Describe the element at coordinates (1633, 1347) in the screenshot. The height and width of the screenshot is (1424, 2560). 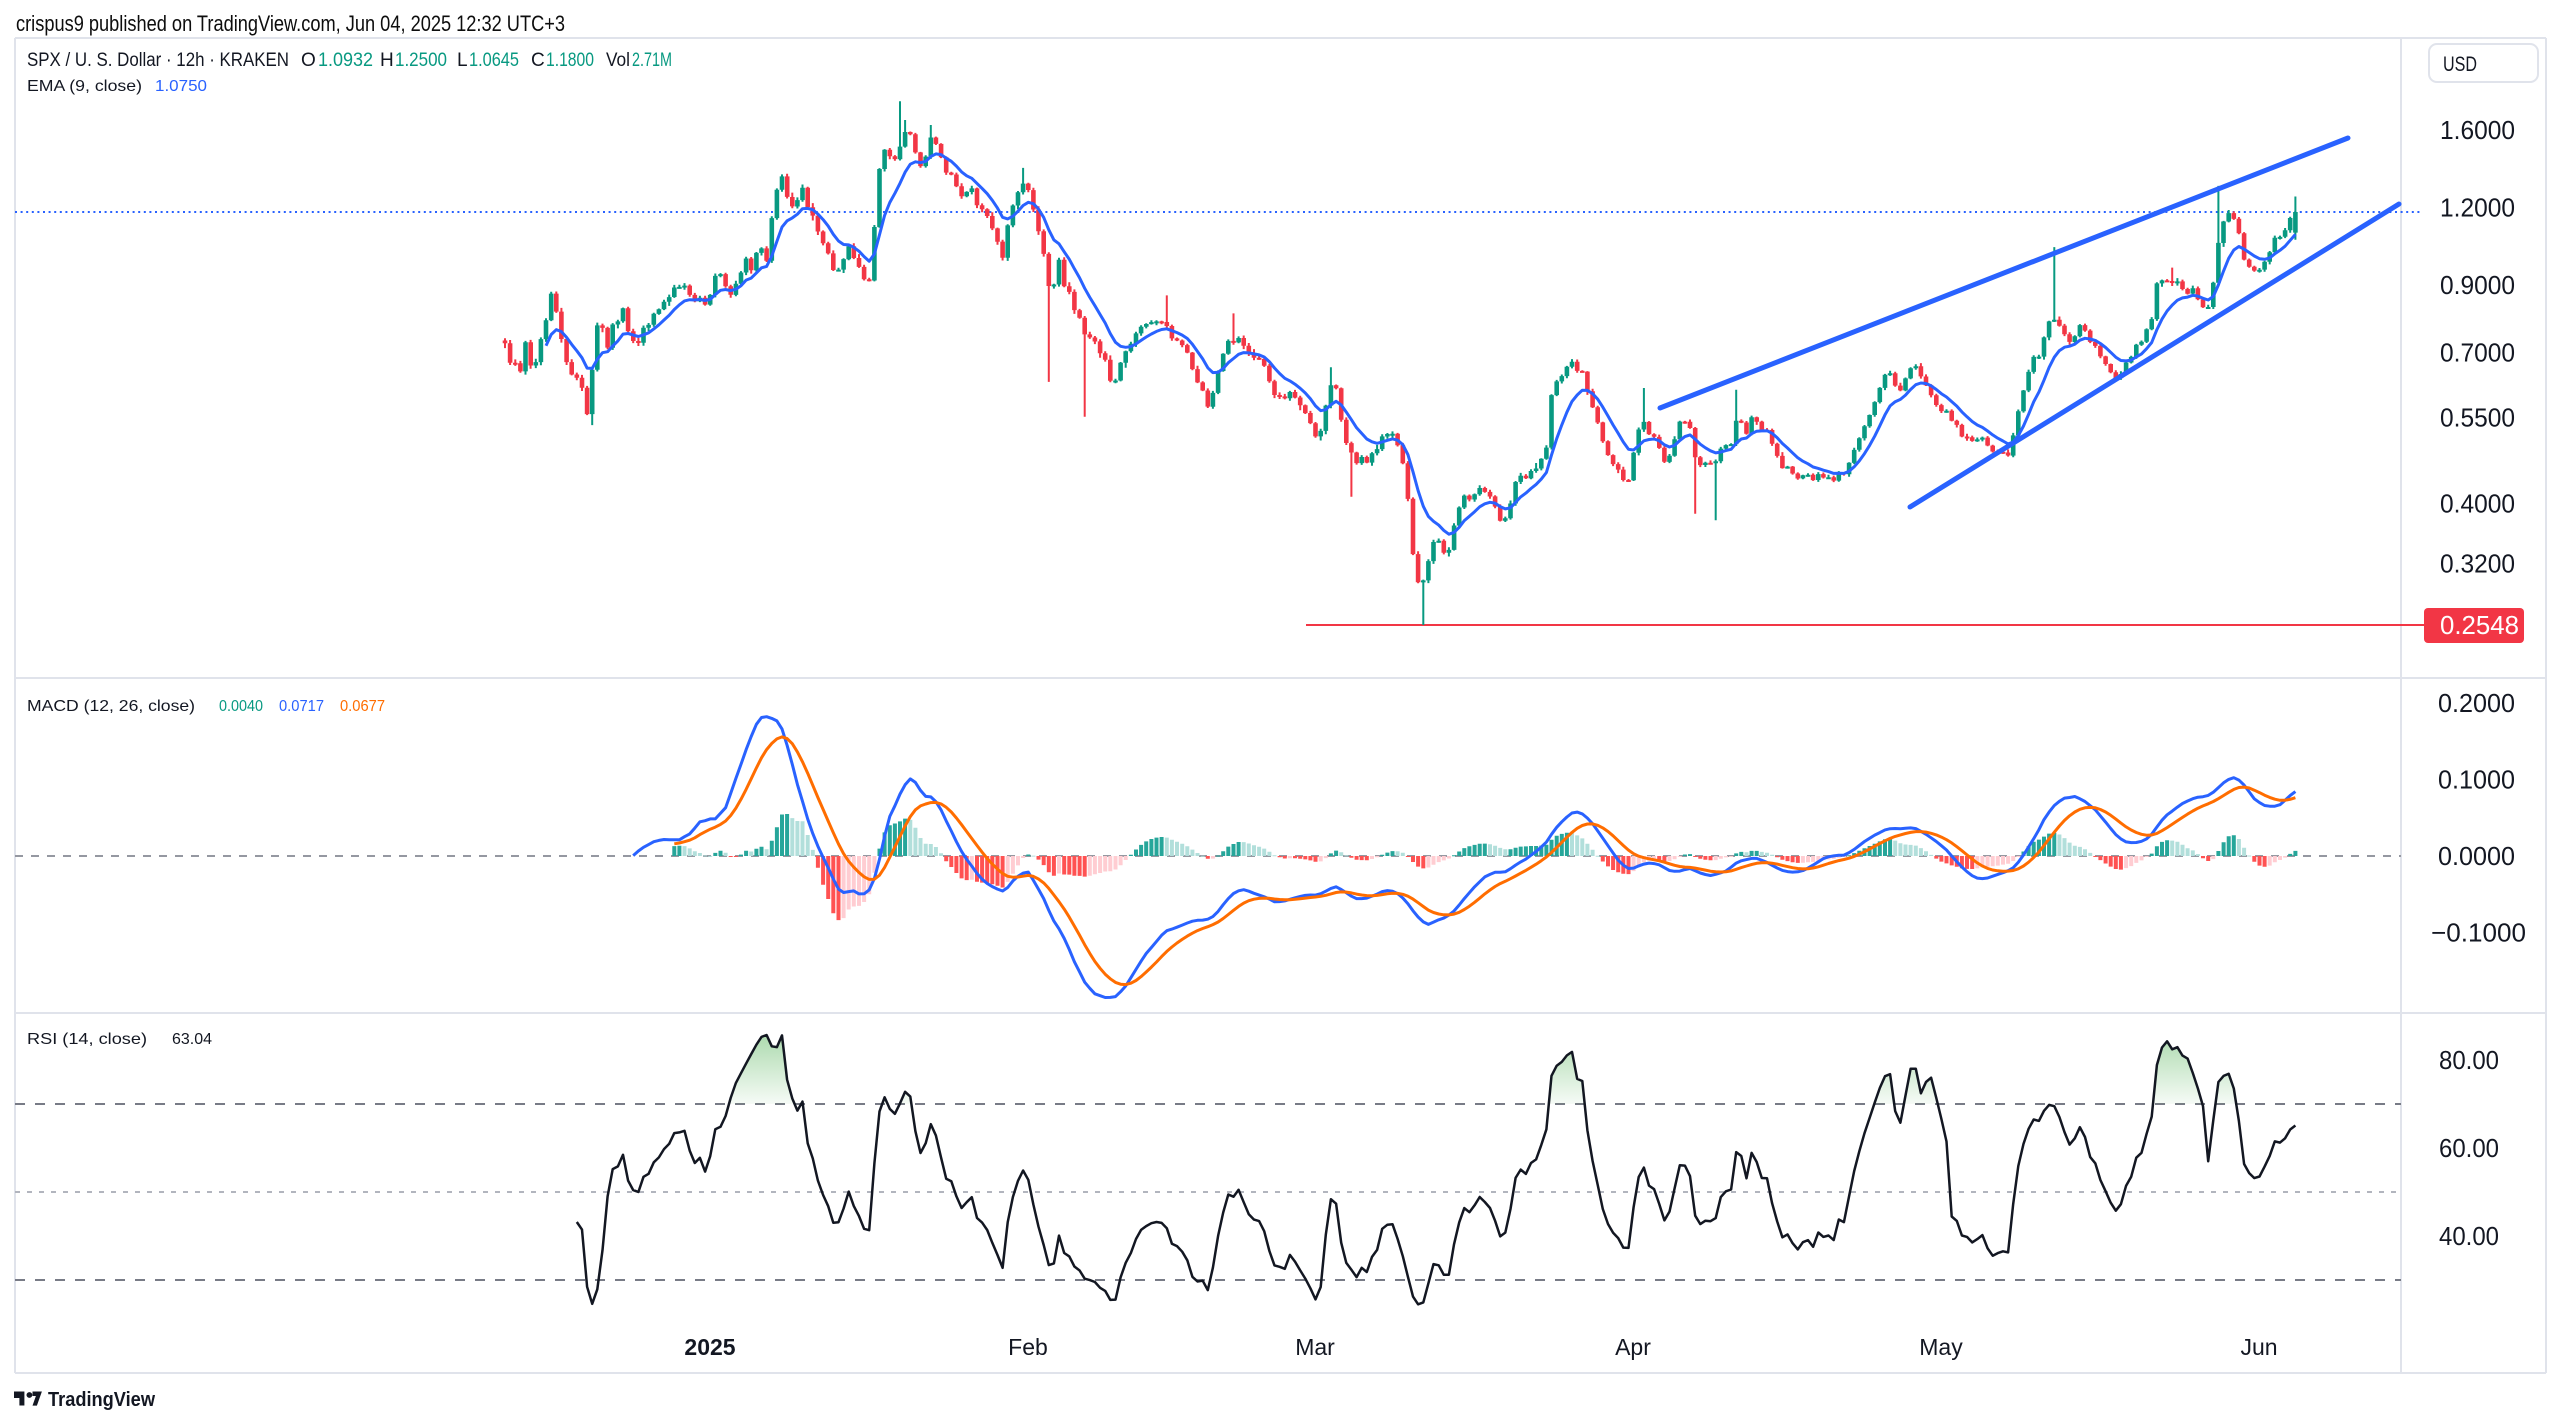
I see `svg-text: Apr` at that location.